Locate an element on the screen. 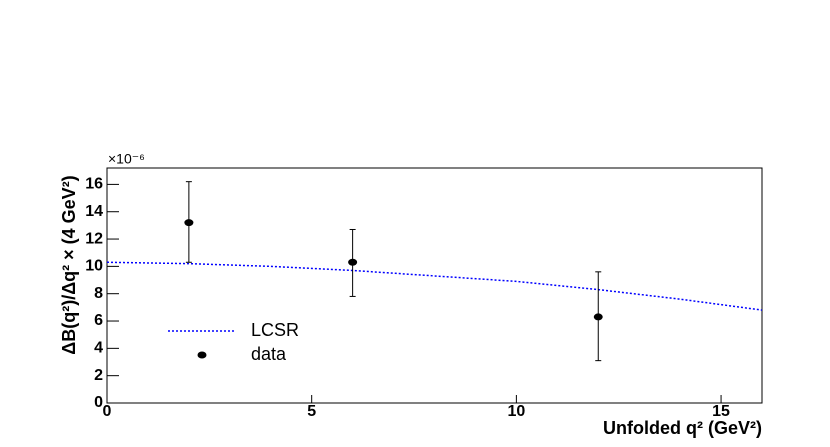 The height and width of the screenshot is (447, 830). y-multiplier: ×10⁻⁶ is located at coordinates (126, 159).